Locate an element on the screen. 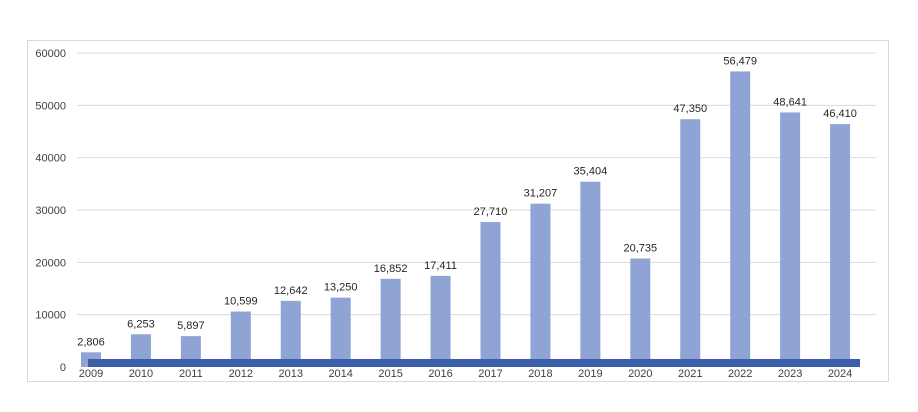 This screenshot has height=412, width=918. data-label: 27,710 is located at coordinates (491, 212).